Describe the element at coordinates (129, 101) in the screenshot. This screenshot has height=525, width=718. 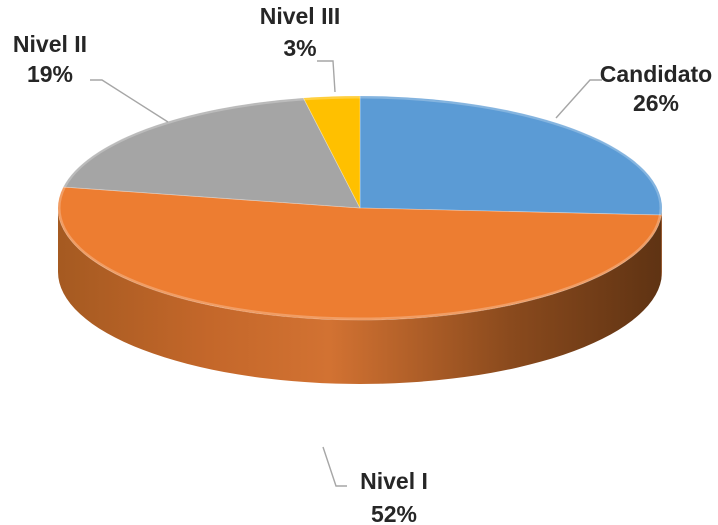
I see `leader-line-nivel-ii` at that location.